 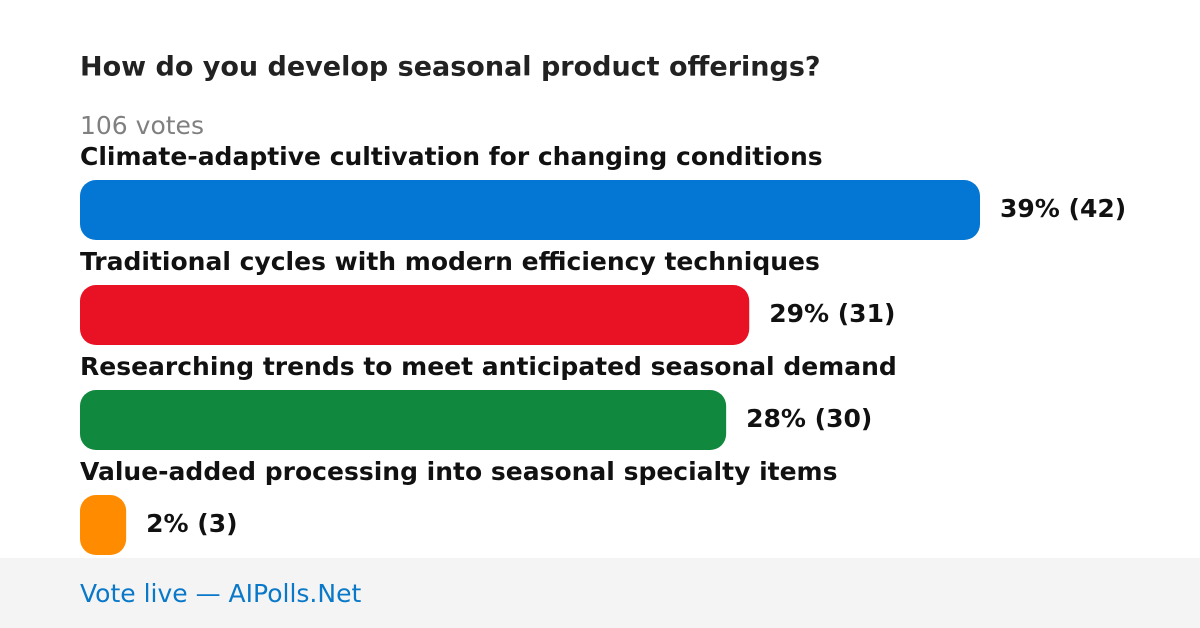 What do you see at coordinates (142, 125) in the screenshot?
I see `vote-count: 106 votes` at bounding box center [142, 125].